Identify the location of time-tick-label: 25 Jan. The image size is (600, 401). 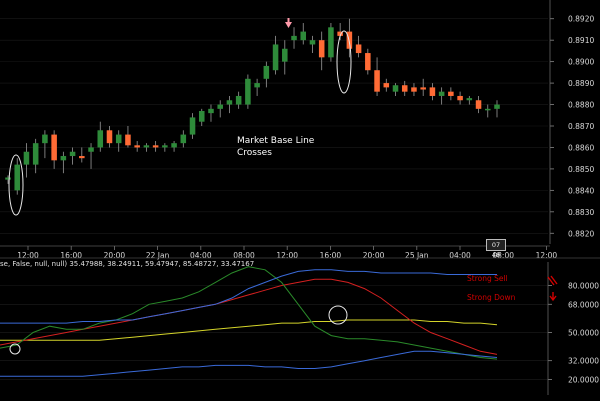
(417, 255).